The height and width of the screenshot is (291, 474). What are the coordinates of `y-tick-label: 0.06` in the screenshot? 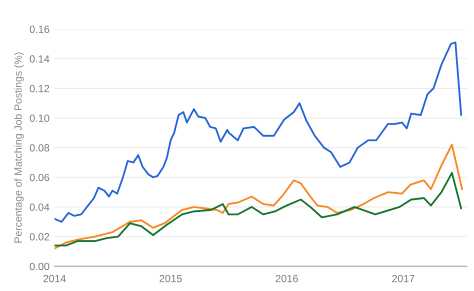 It's located at (40, 178).